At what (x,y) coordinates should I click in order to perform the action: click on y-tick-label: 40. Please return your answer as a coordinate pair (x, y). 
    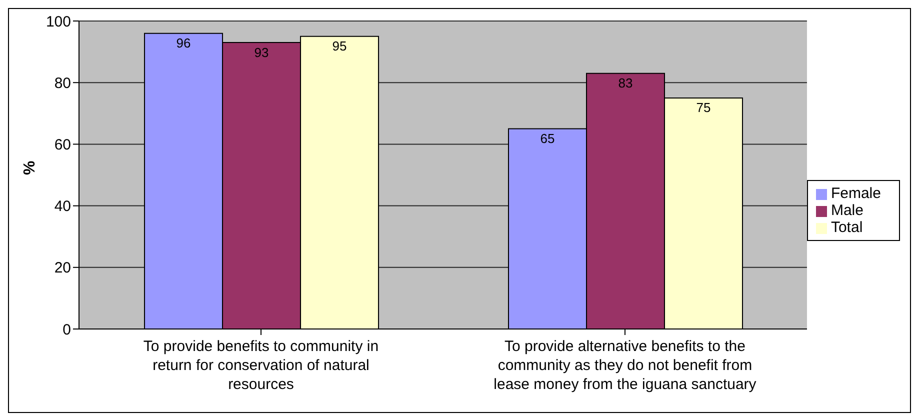
    Looking at the image, I should click on (62, 207).